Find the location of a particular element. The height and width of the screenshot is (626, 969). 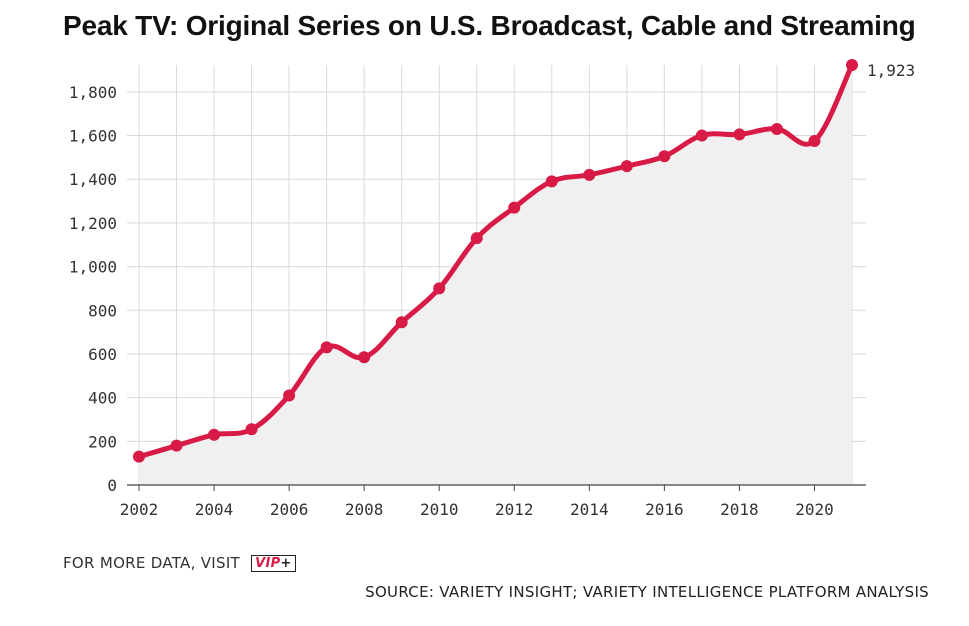

x-tick-label: 2016 is located at coordinates (664, 509).